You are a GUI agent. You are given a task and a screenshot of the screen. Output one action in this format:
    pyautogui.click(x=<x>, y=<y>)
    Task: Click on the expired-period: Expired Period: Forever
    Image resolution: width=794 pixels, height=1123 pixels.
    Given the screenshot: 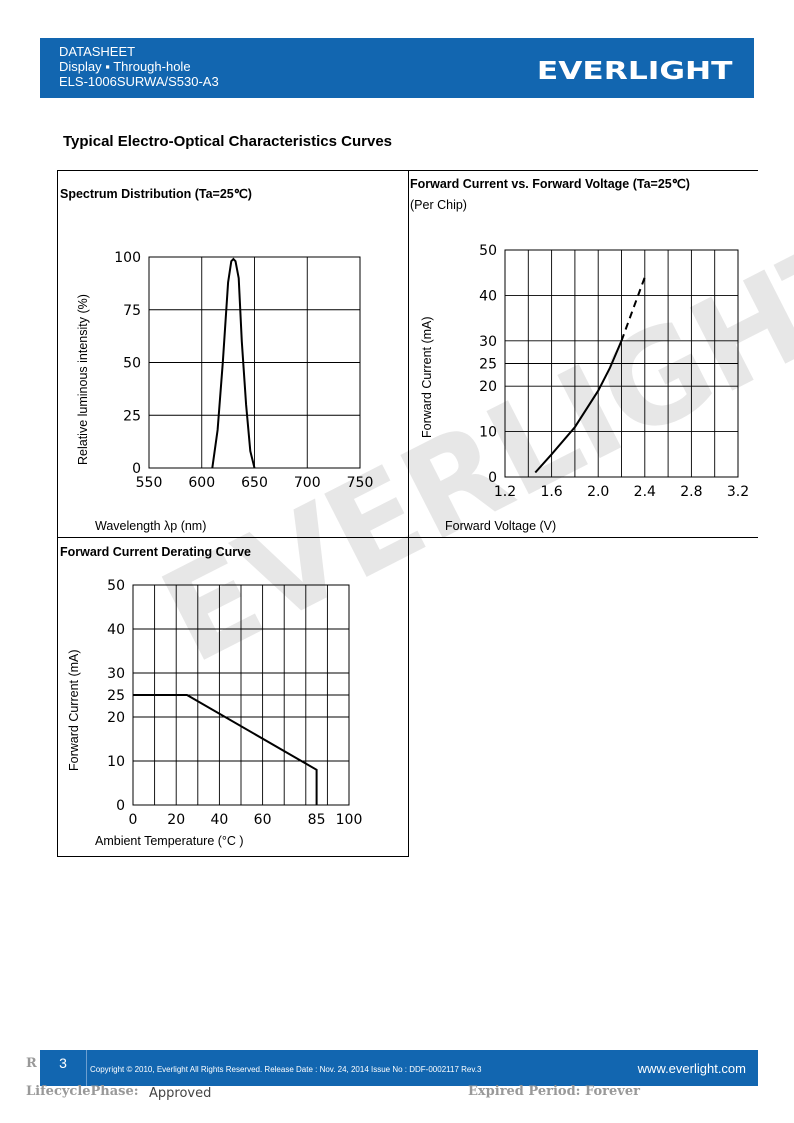 What is the action you would take?
    pyautogui.click(x=554, y=1091)
    